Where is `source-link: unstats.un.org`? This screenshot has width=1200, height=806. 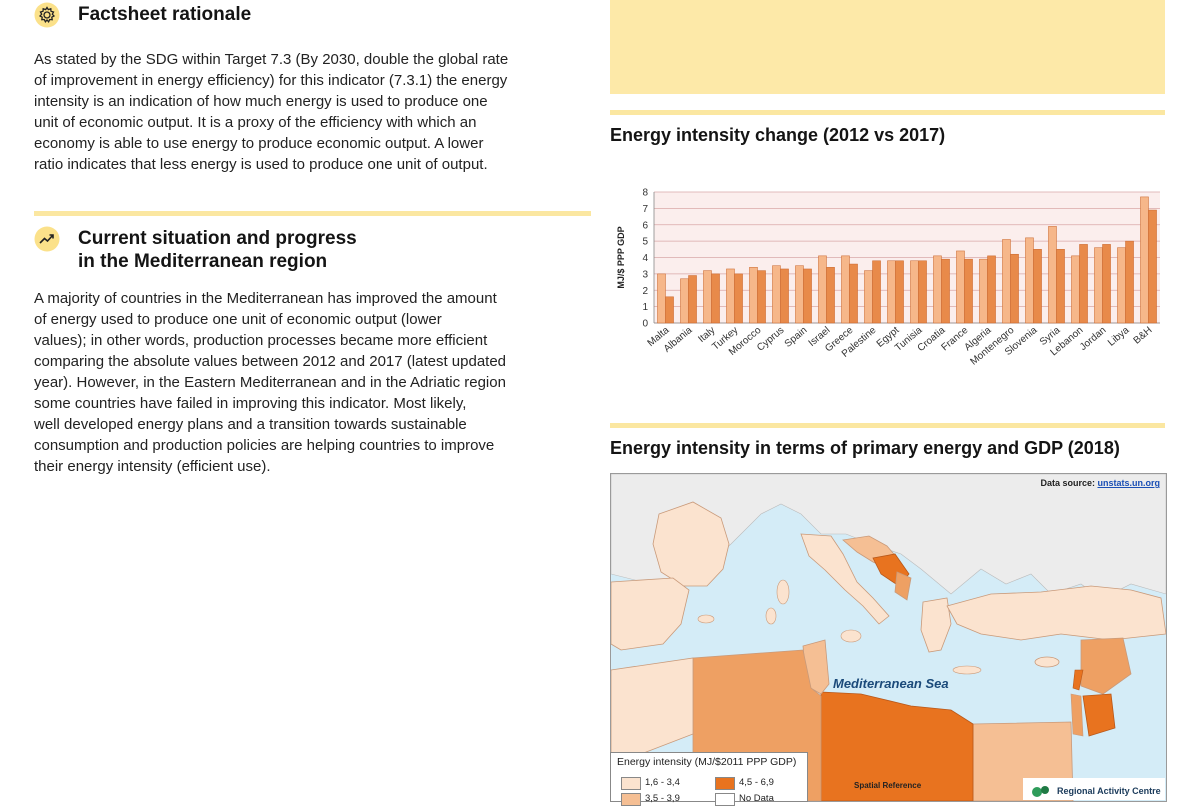 source-link: unstats.un.org is located at coordinates (1129, 483).